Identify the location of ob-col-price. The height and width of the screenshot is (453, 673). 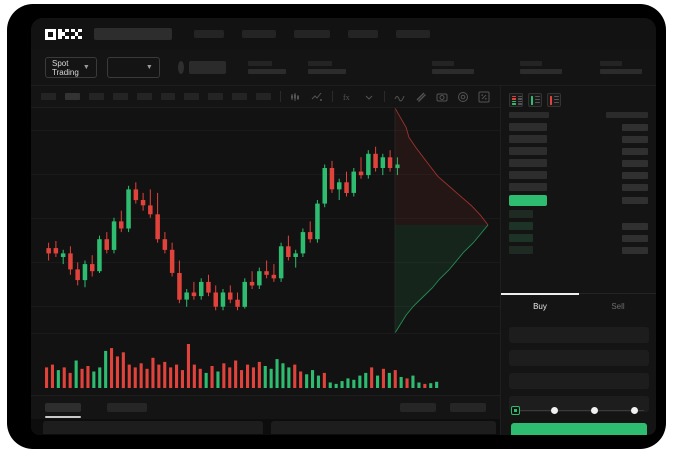
(529, 115).